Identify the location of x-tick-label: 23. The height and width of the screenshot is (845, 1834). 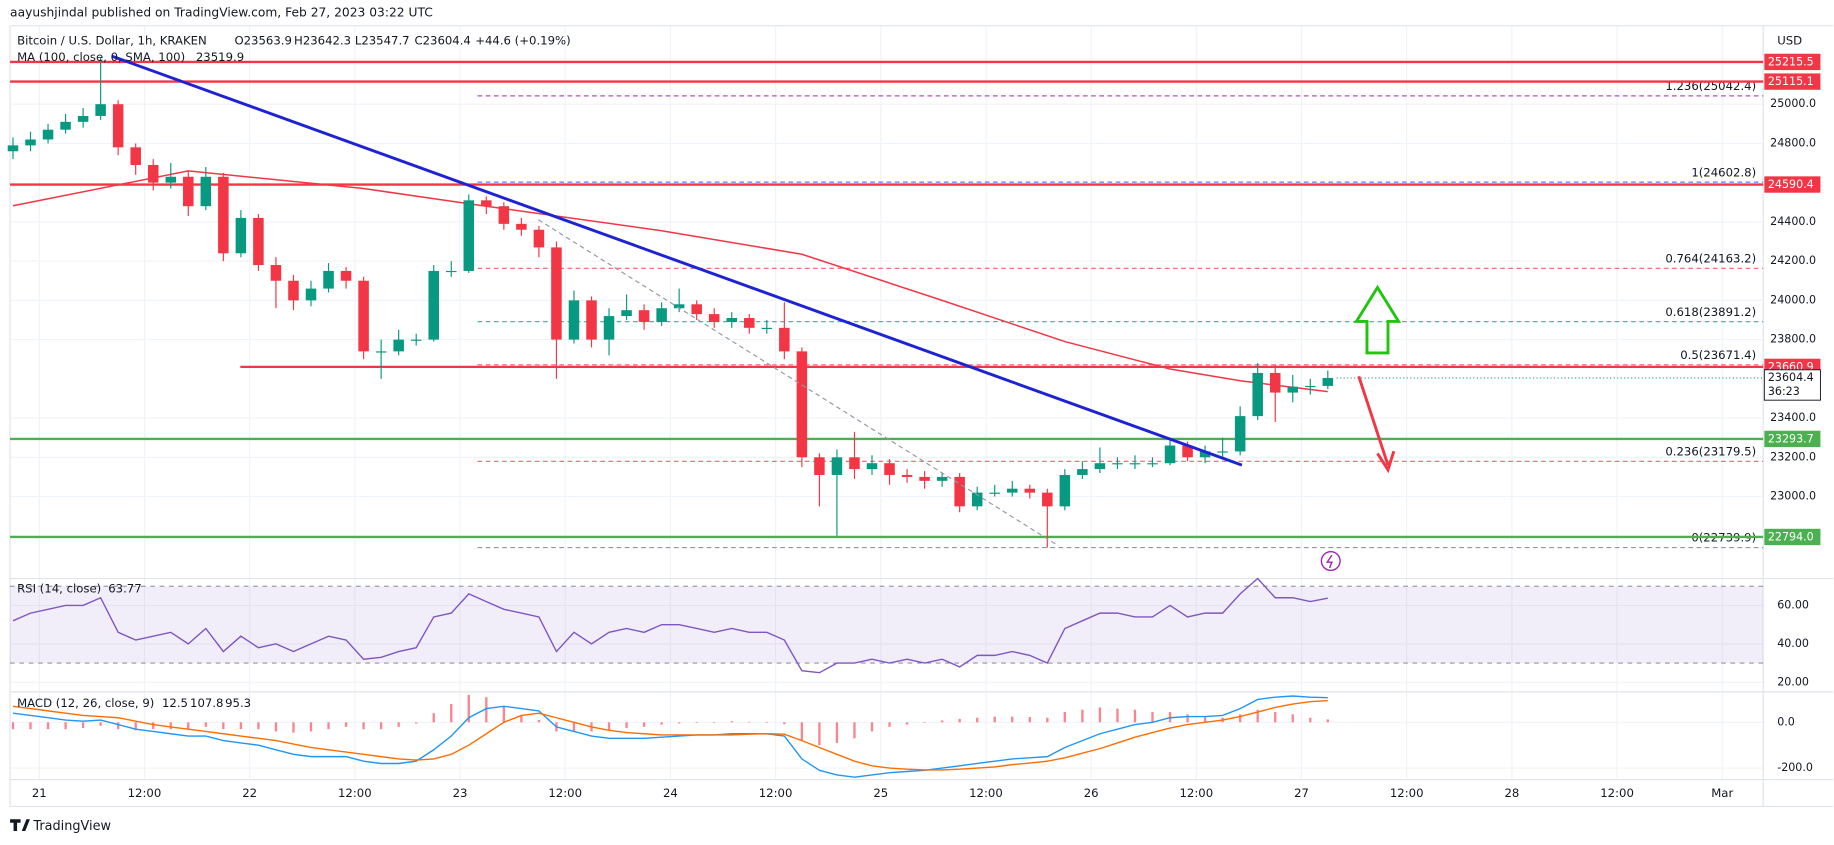
(460, 793).